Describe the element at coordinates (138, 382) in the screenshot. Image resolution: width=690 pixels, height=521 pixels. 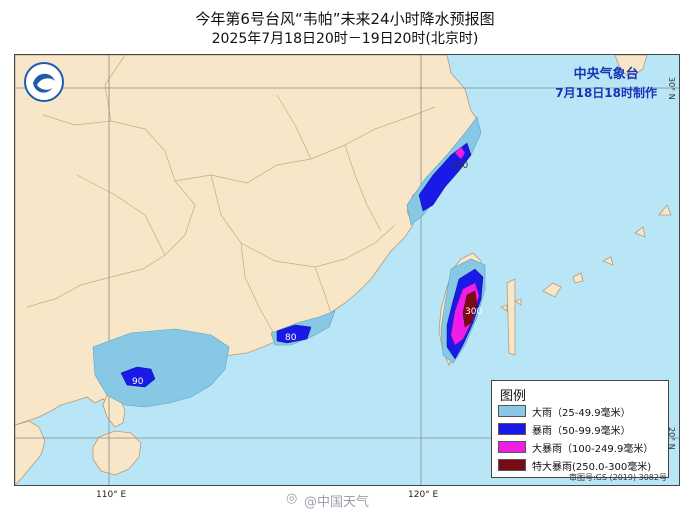
I see `rain-value-label: 90` at that location.